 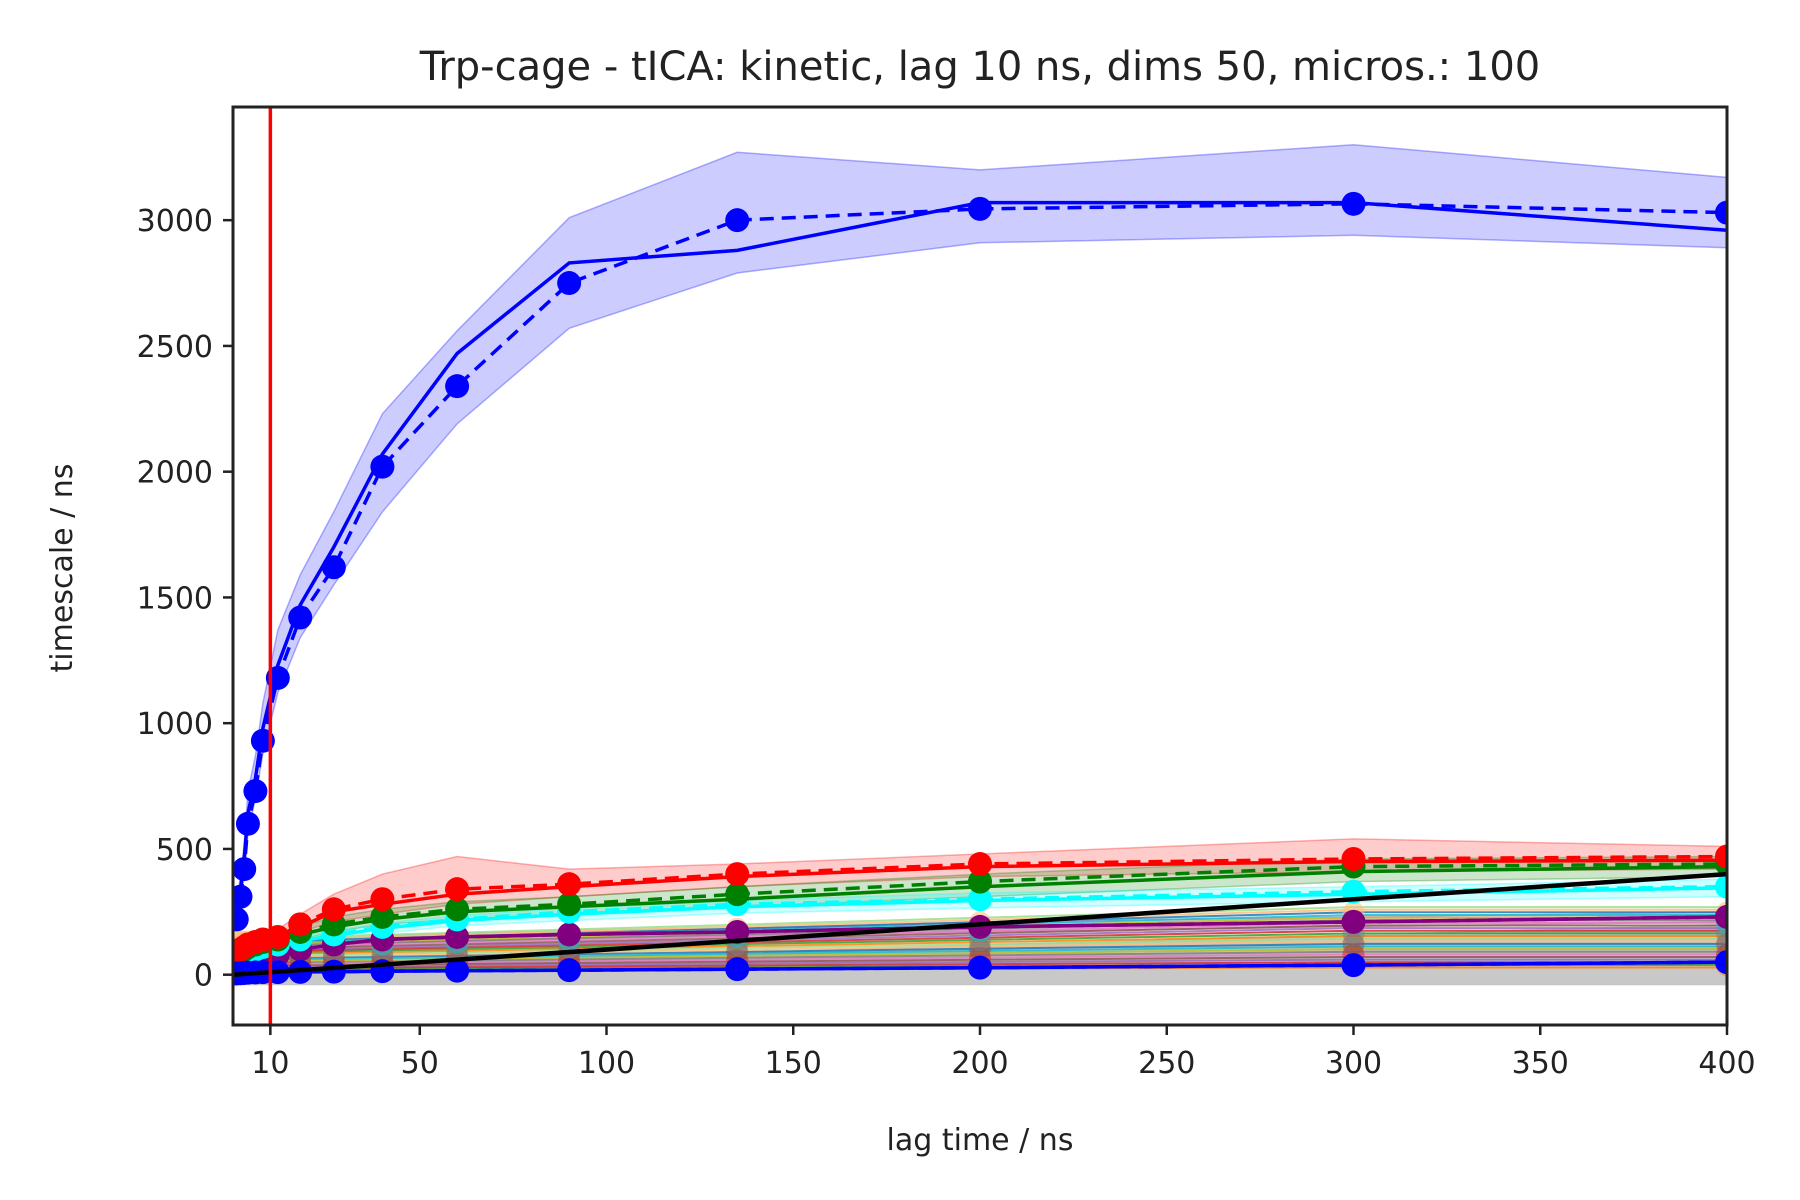 I want to click on x-tick-label: 250, so click(x=1166, y=1063).